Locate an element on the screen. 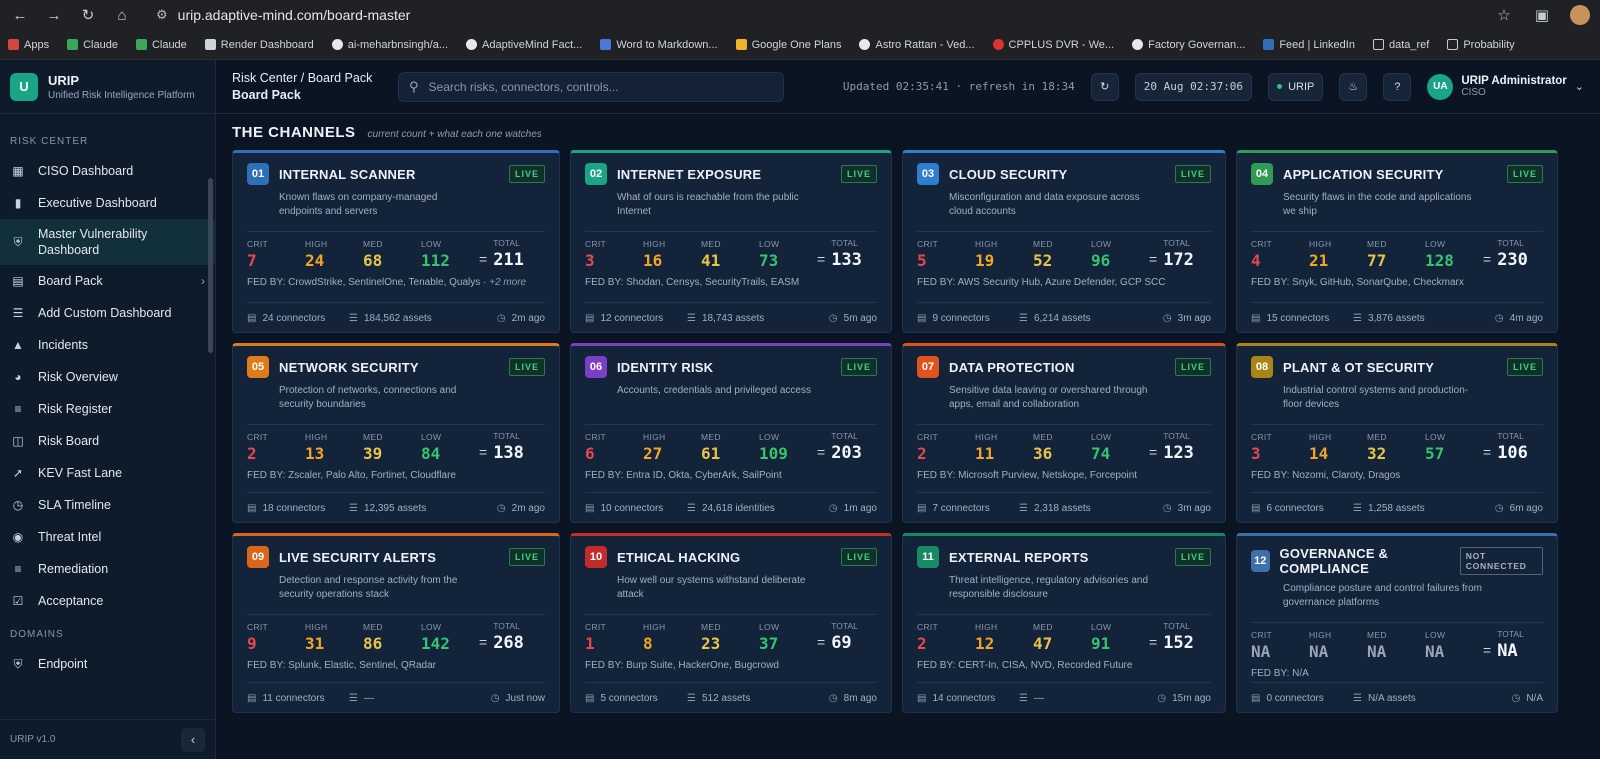 The image size is (1600, 759). sidebar-item-risk-register: ≡ Risk Register is located at coordinates (107, 409).